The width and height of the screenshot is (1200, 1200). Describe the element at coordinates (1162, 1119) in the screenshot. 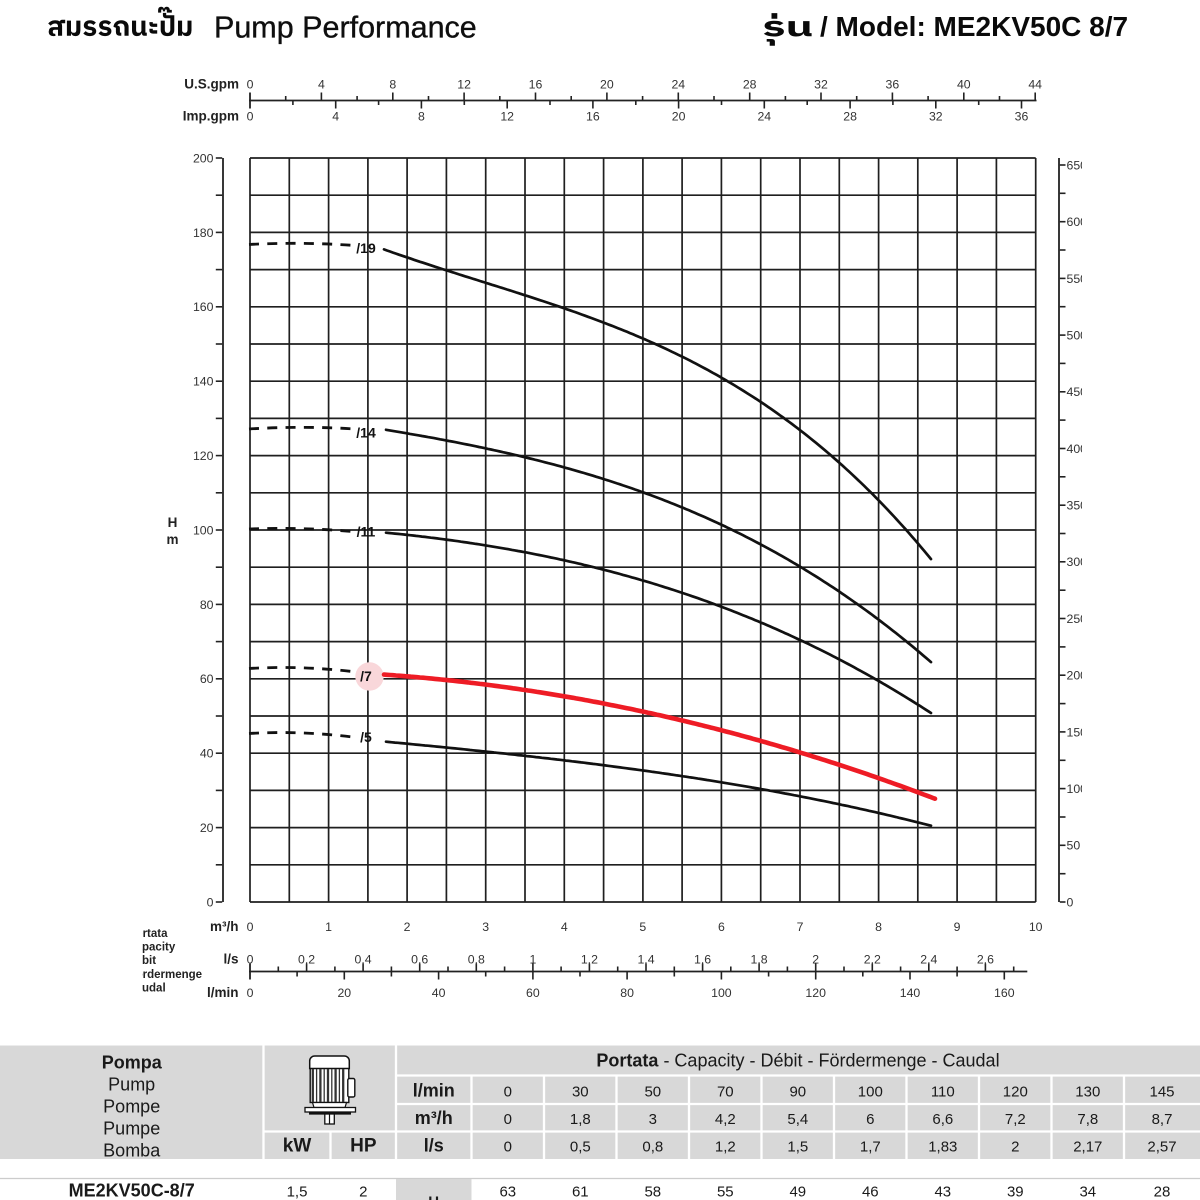

I see `svg-text: 8,7` at that location.